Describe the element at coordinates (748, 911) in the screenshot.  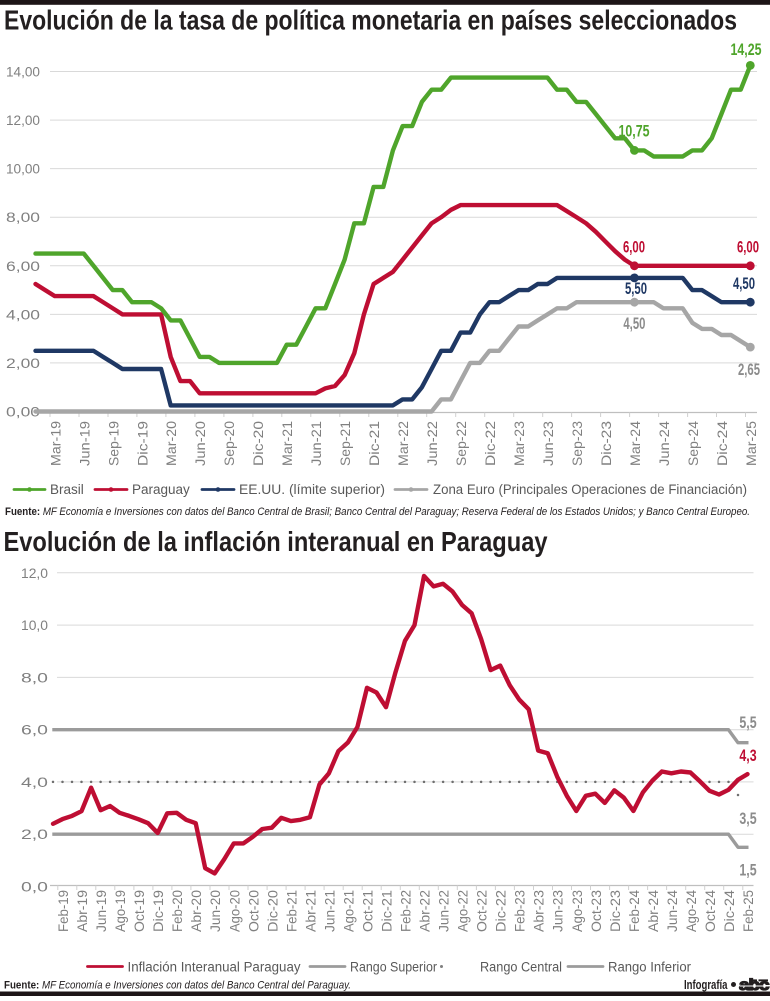
I see `svg-text: Feb-25` at that location.